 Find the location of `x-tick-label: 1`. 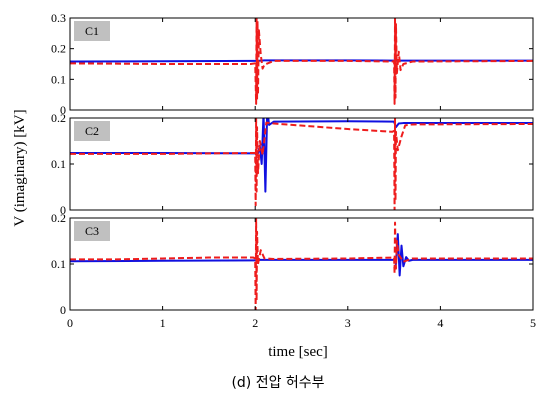

x-tick-label: 1 is located at coordinates (163, 323).